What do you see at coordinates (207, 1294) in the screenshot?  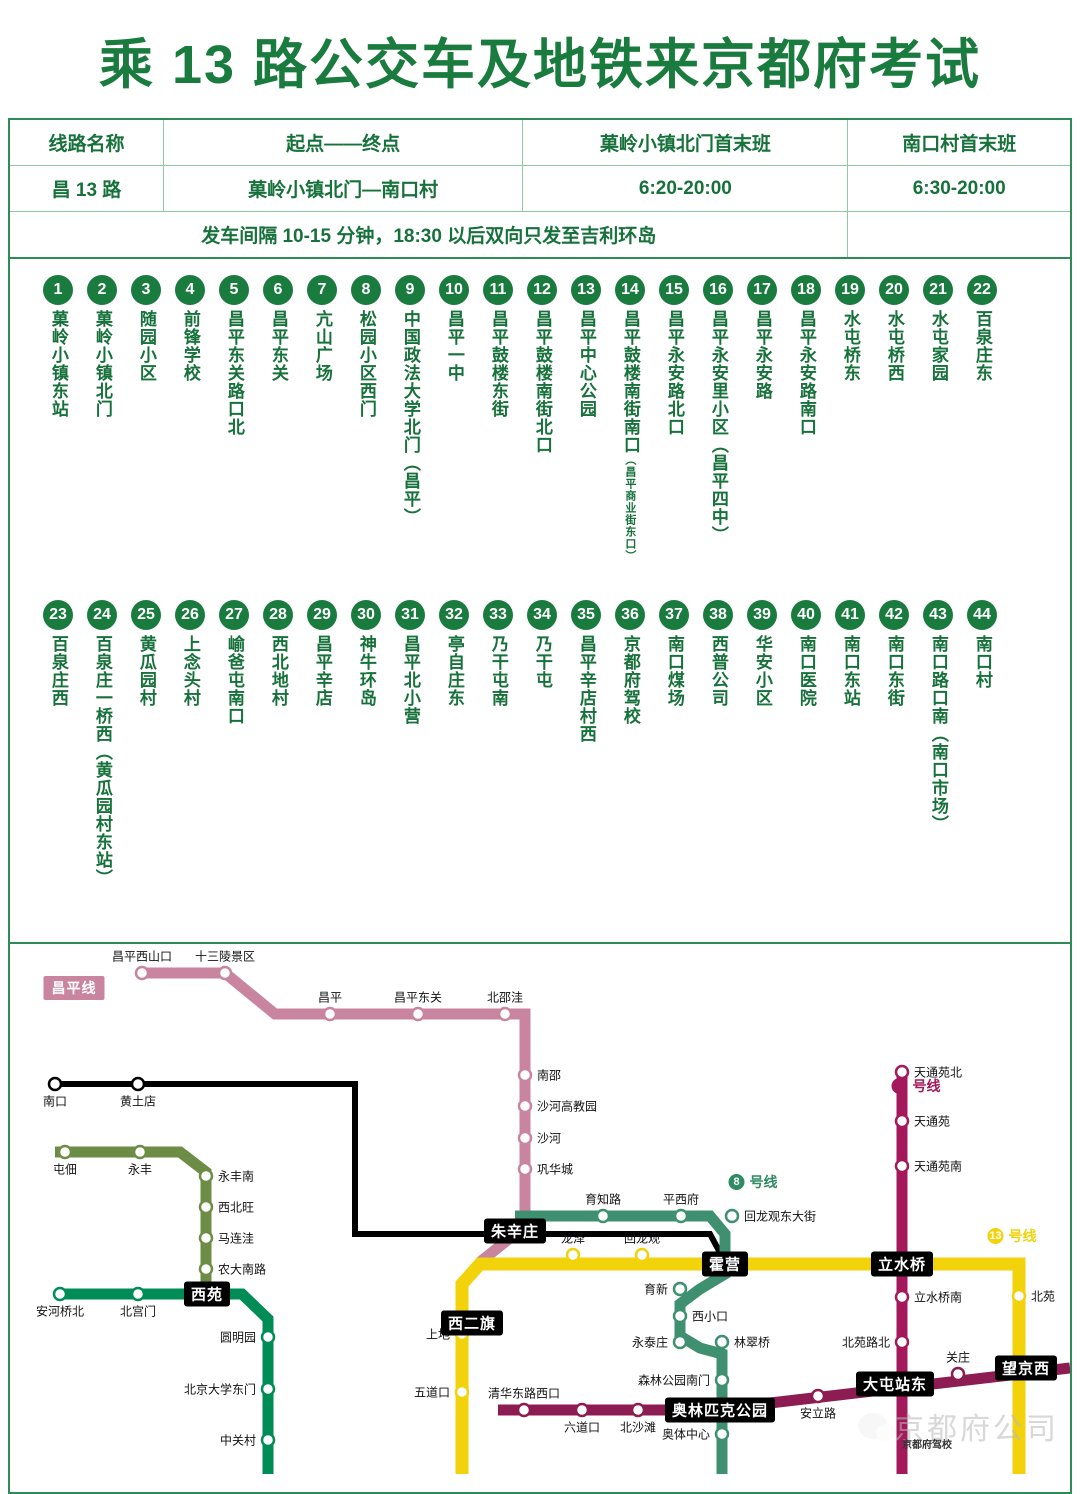 I see `map-interchange-stop: 西苑` at bounding box center [207, 1294].